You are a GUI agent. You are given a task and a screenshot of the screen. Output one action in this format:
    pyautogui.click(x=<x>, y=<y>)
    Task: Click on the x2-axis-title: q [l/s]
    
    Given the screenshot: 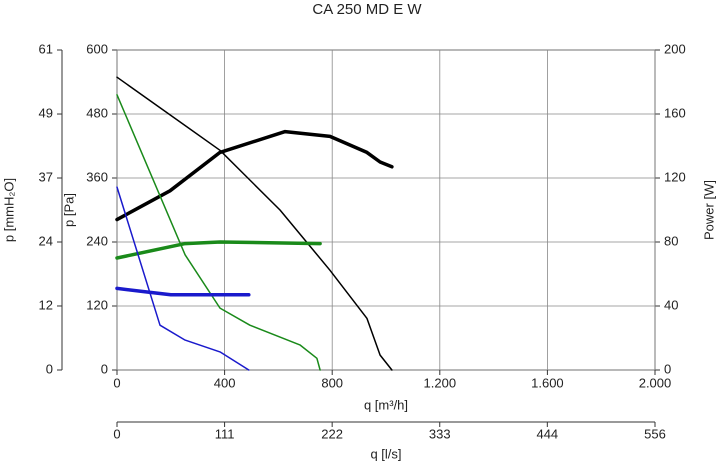 What is the action you would take?
    pyautogui.click(x=385, y=453)
    